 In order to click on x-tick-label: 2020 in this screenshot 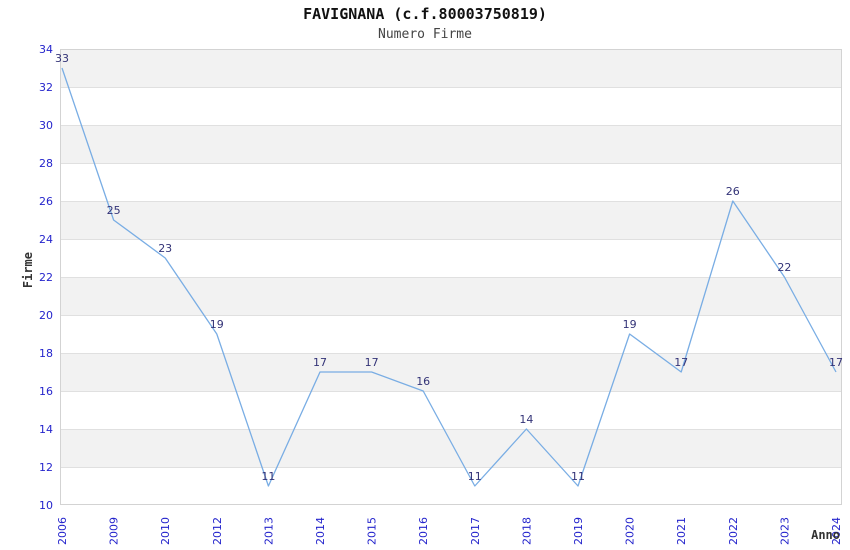, I will do `click(630, 531)`.